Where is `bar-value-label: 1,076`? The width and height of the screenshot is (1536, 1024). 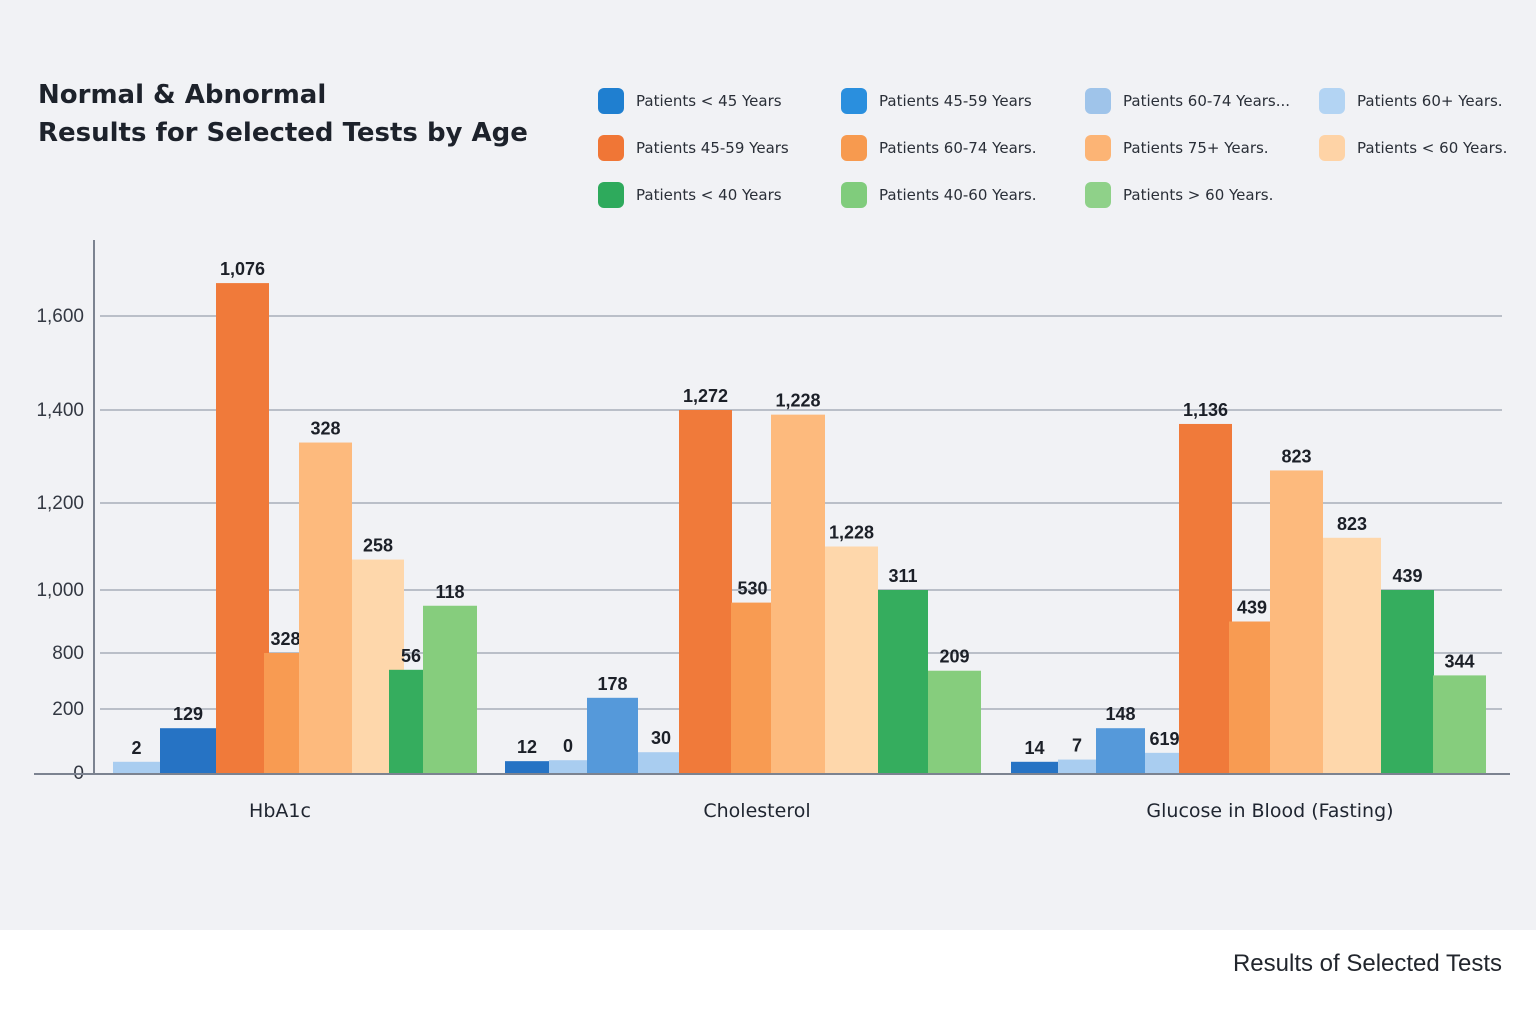
bar-value-label: 1,076 is located at coordinates (242, 269).